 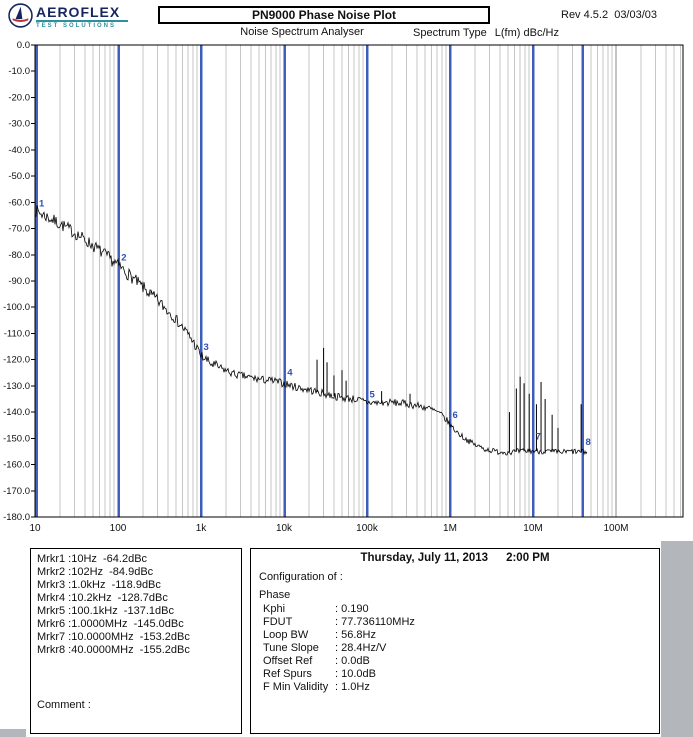 I want to click on config-row: Ref Spurs : 10.0dB, so click(x=339, y=674).